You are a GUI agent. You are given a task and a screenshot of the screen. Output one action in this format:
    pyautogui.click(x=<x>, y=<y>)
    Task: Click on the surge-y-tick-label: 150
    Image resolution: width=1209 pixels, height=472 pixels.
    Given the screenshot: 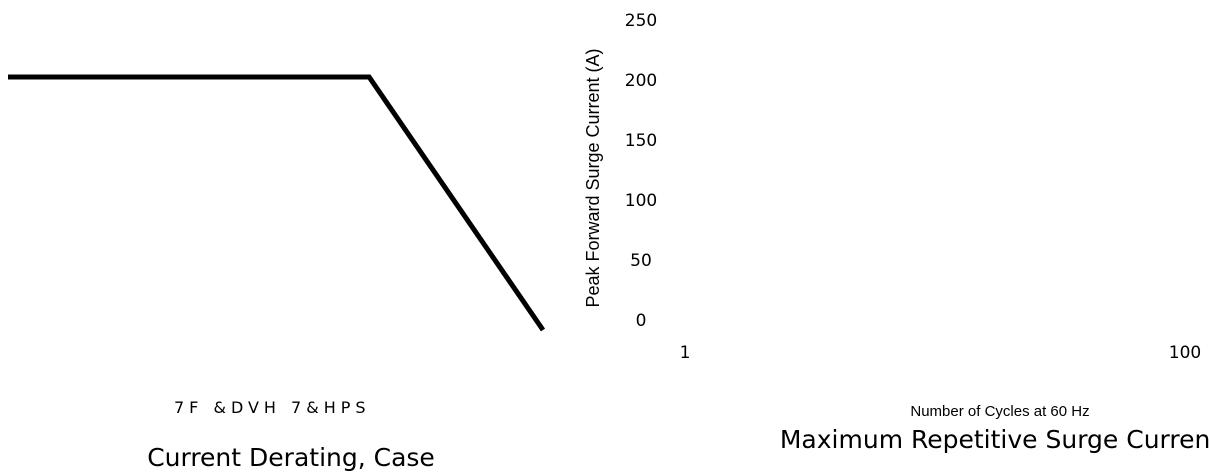 What is the action you would take?
    pyautogui.click(x=641, y=141)
    